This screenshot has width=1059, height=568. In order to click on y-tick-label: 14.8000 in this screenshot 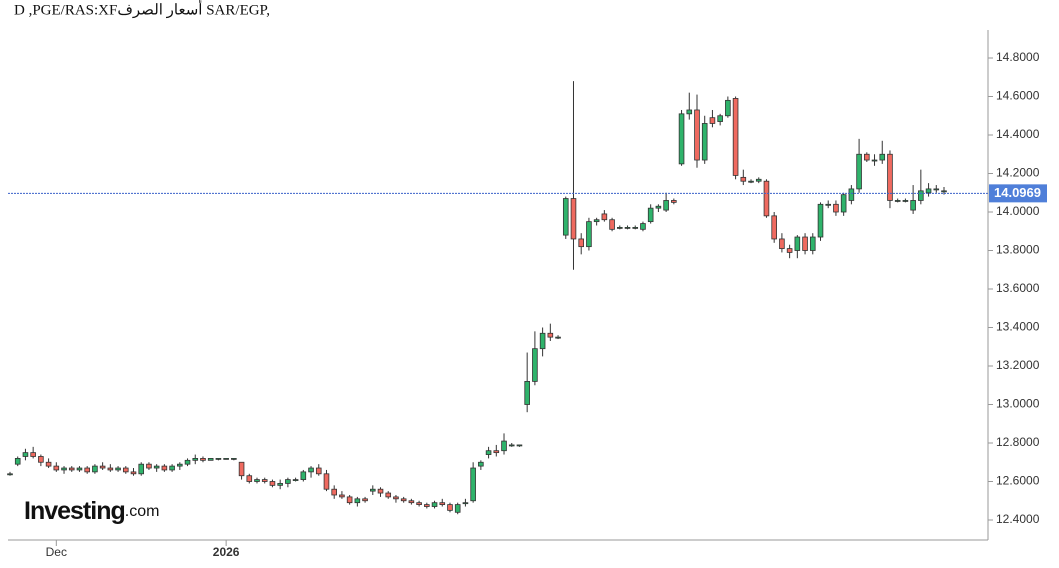, I will do `click(1018, 57)`.